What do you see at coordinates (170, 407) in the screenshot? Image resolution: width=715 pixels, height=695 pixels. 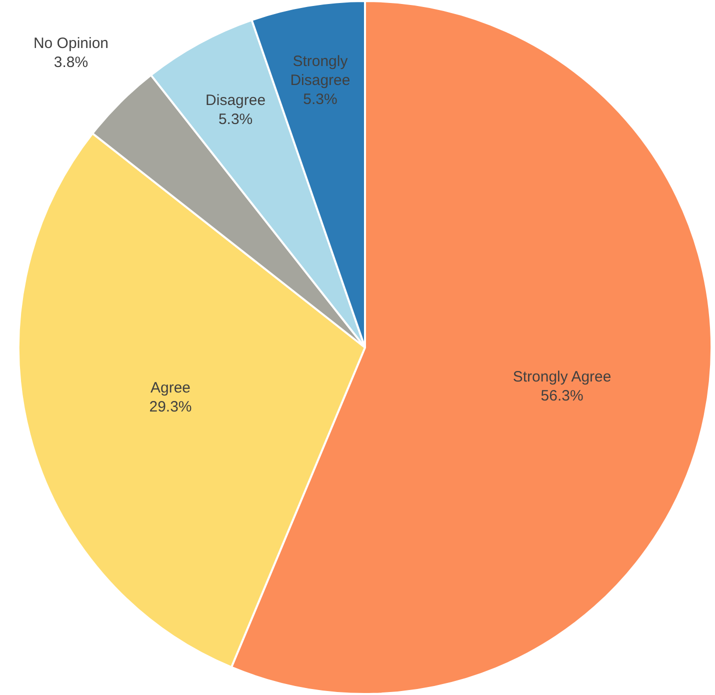 I see `data-label: 29.3%` at bounding box center [170, 407].